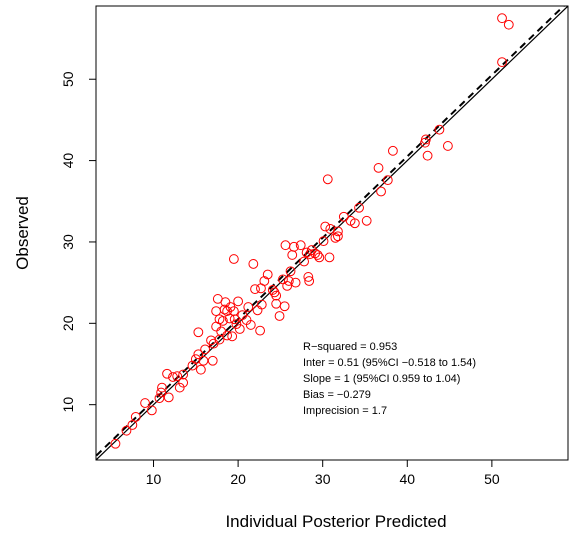 The height and width of the screenshot is (537, 574). What do you see at coordinates (154, 479) in the screenshot?
I see `x-tick-label: 10` at bounding box center [154, 479].